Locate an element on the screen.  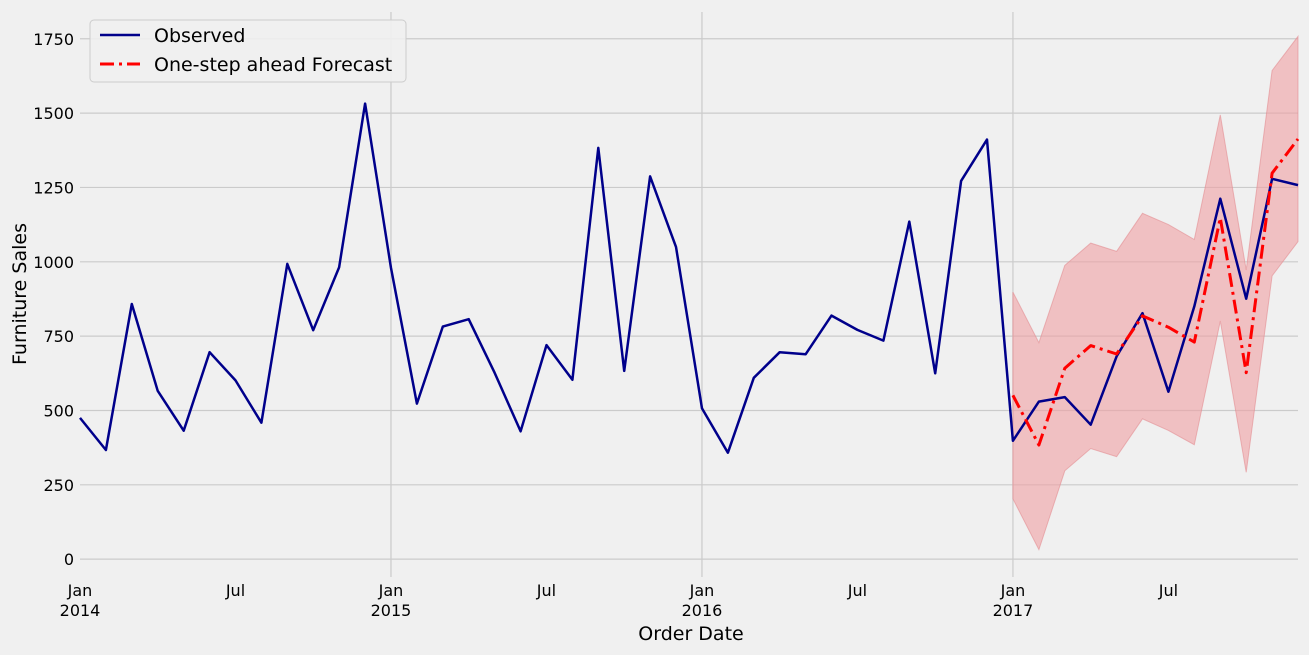
y-axis-title: Furniture Sales is located at coordinates (20, 294).